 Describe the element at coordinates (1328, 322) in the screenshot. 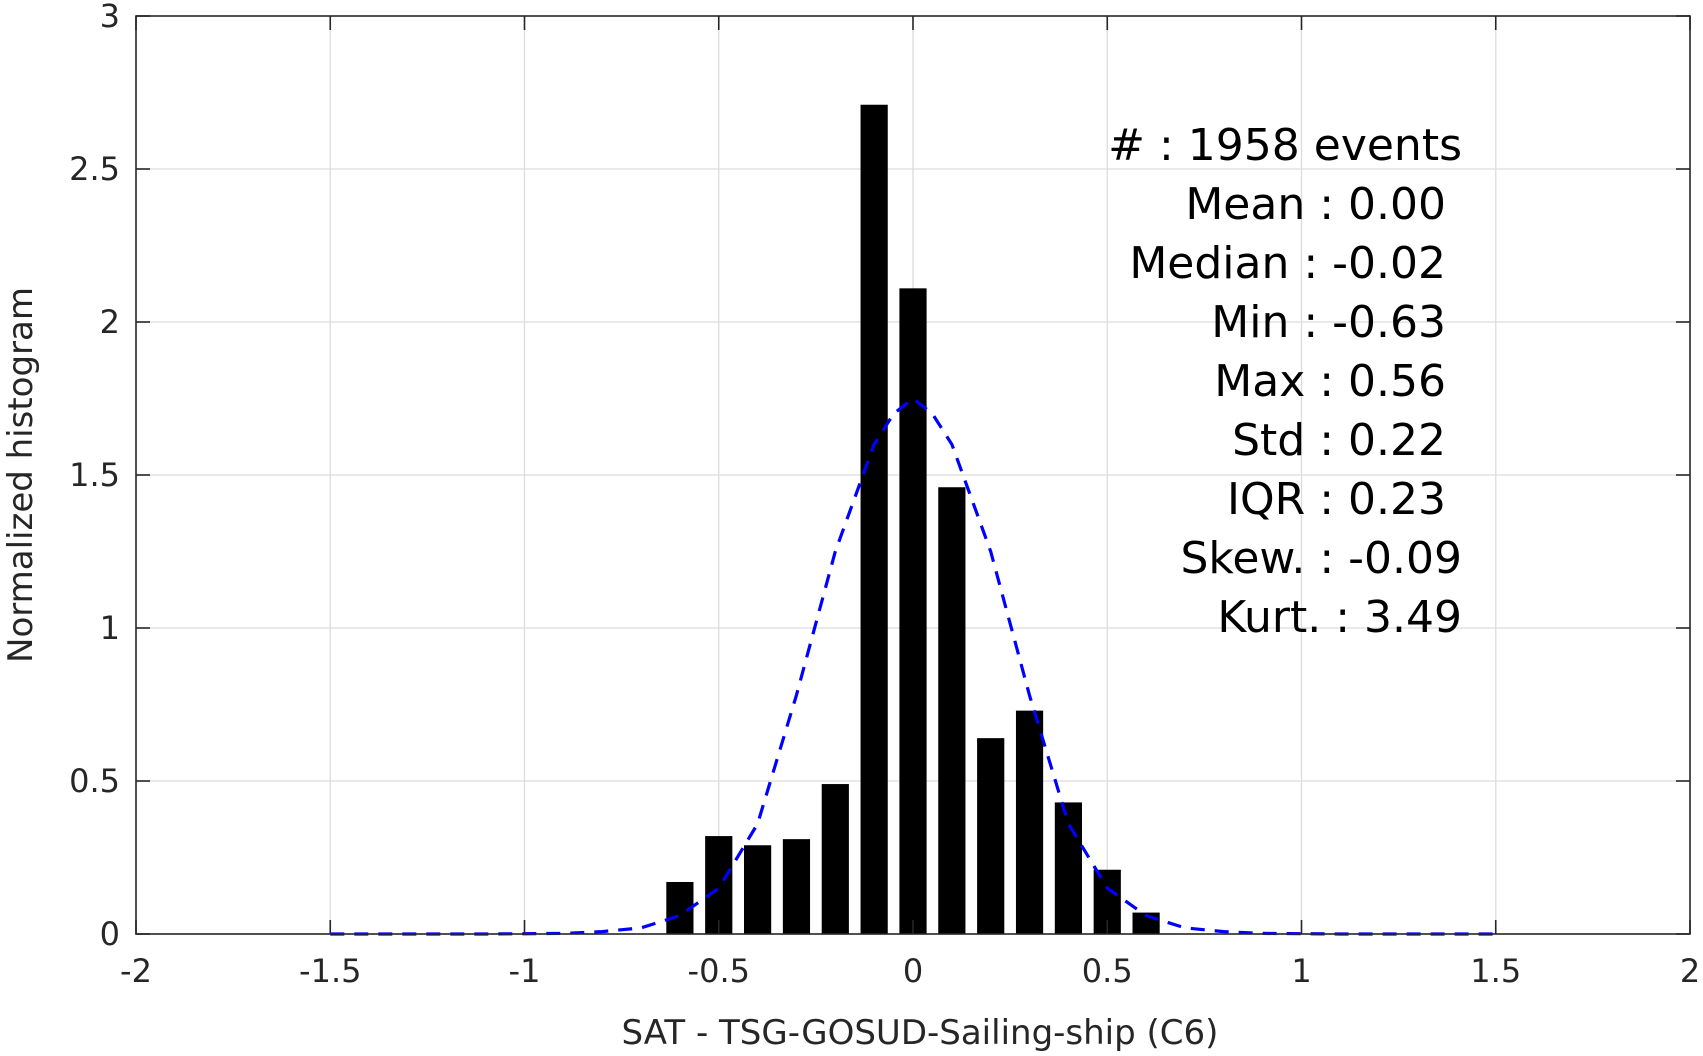

I see `stat-line: Min : -0.63` at that location.